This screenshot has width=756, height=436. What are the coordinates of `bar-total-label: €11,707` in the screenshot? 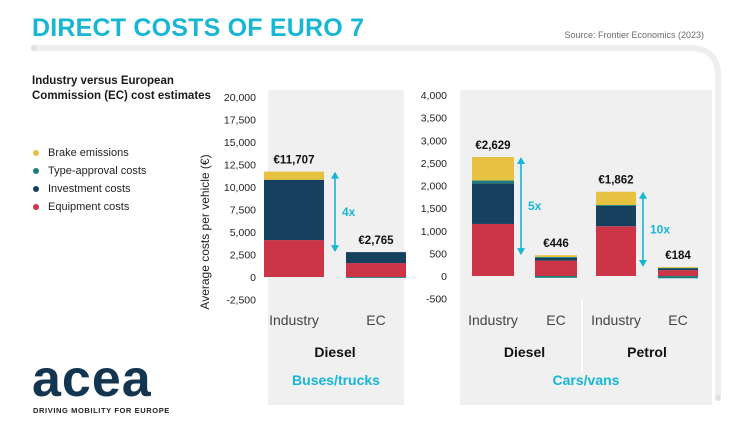 It's located at (294, 161).